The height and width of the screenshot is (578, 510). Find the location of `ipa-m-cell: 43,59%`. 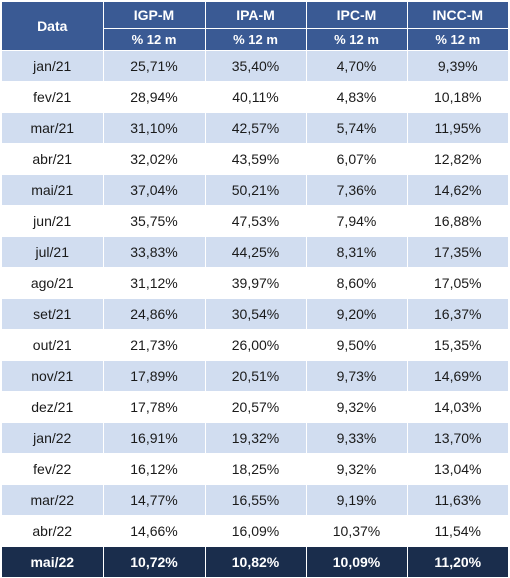

ipa-m-cell: 43,59% is located at coordinates (256, 159).